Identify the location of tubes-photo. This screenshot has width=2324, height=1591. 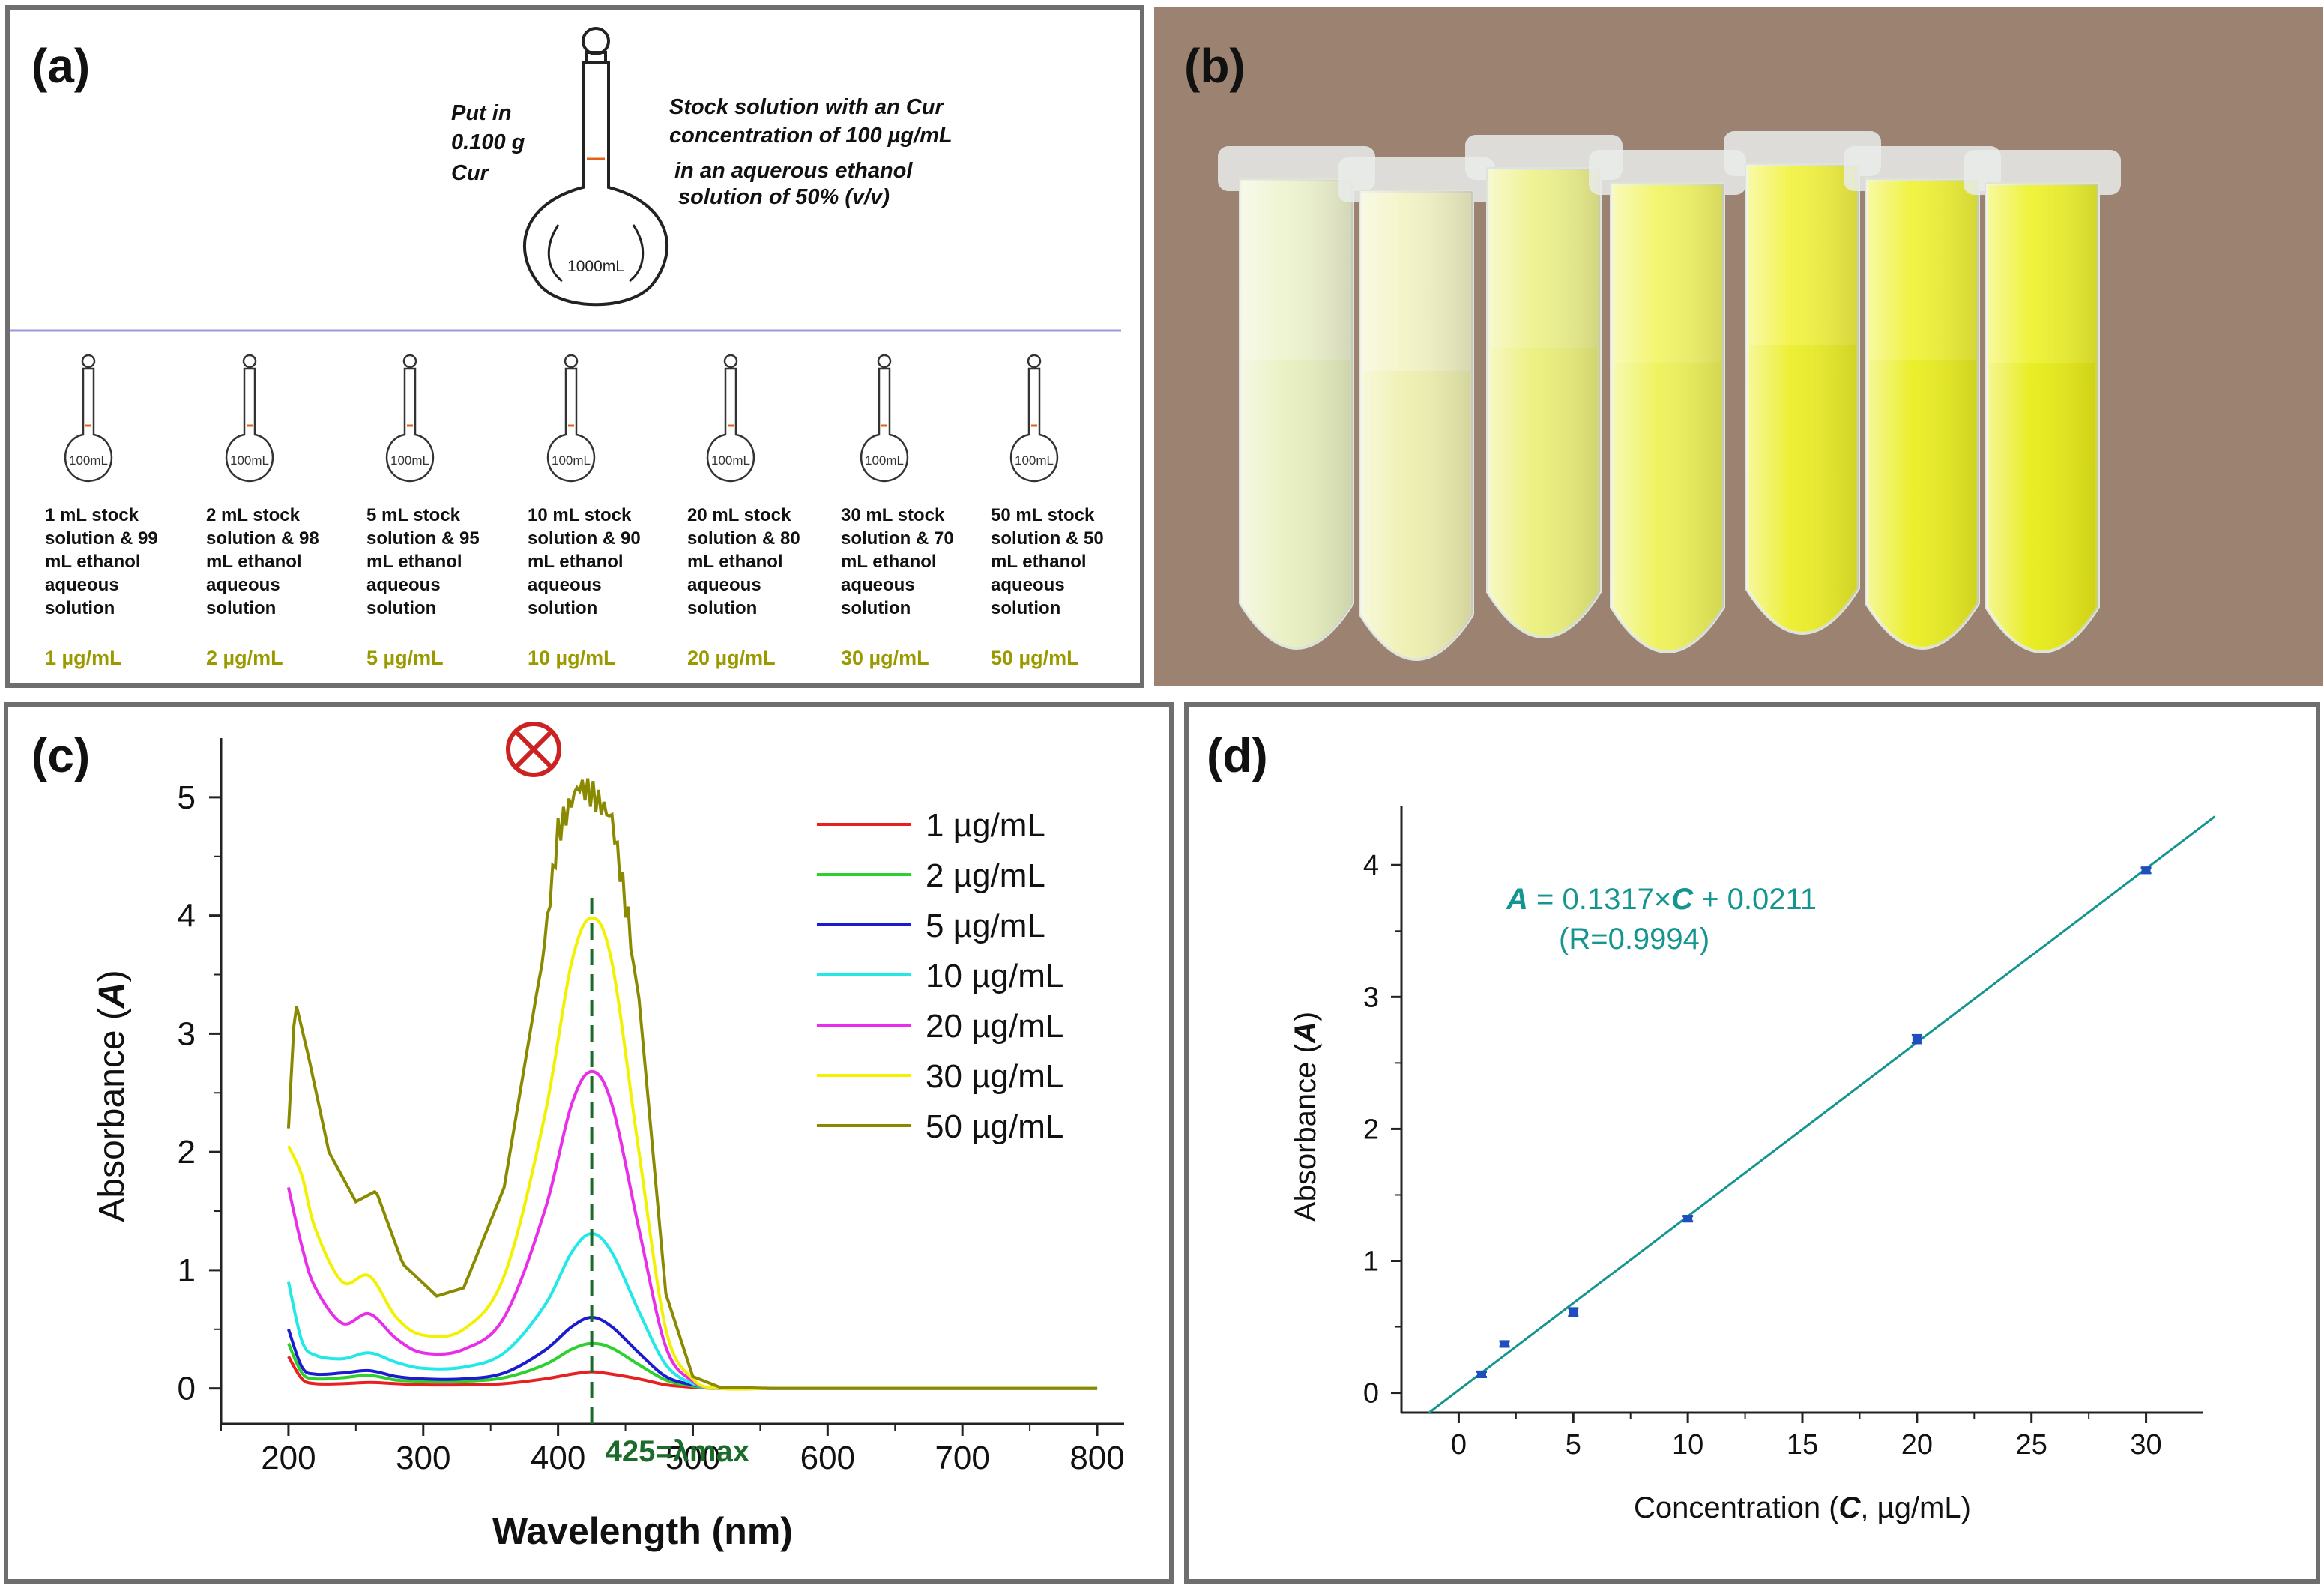
(1669, 396).